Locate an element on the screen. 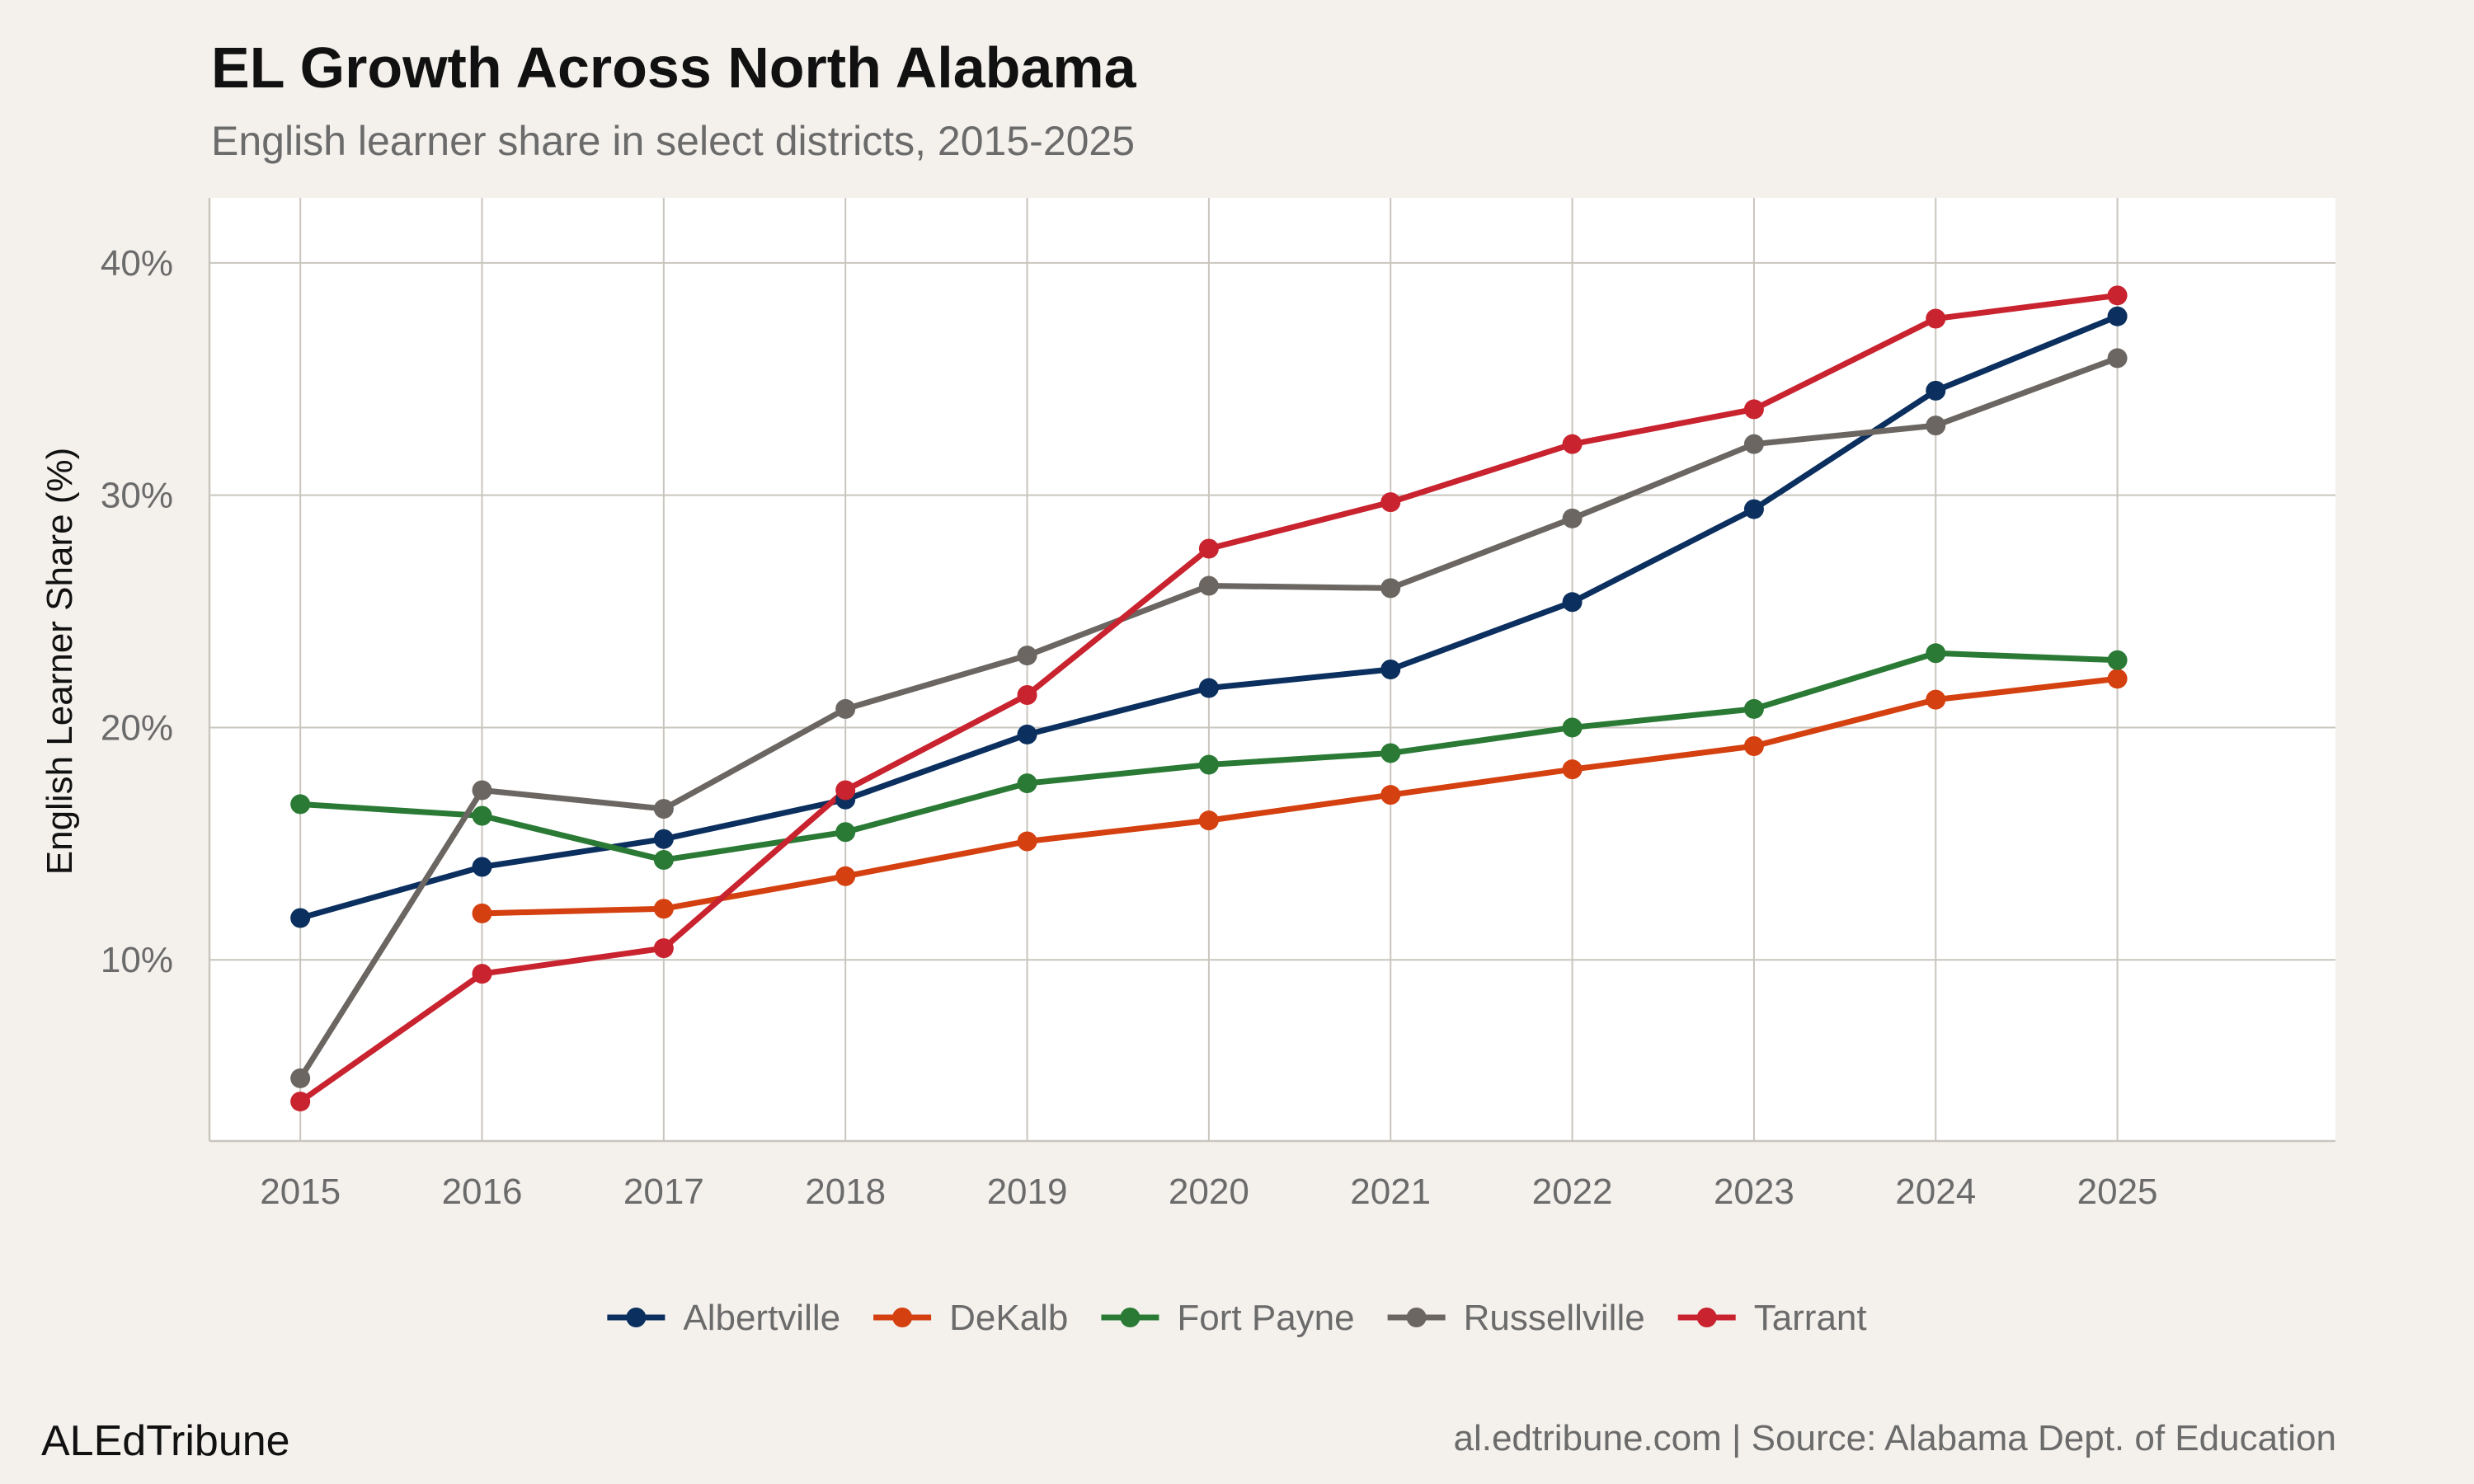 This screenshot has width=2474, height=1484. y-axis-title: English Learner Share (%) is located at coordinates (60, 661).